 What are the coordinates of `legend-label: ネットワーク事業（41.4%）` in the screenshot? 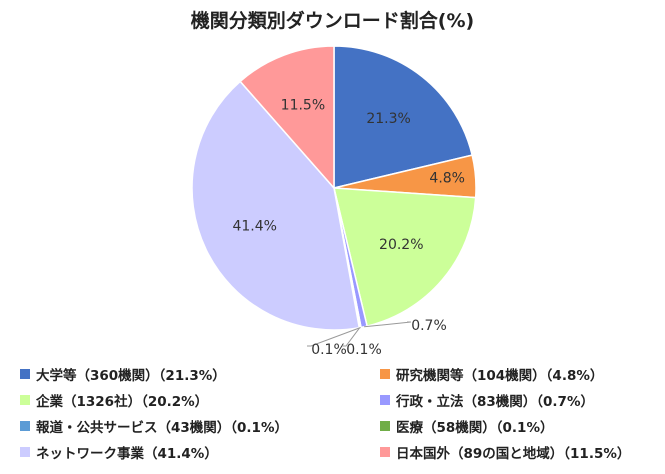 It's located at (127, 454).